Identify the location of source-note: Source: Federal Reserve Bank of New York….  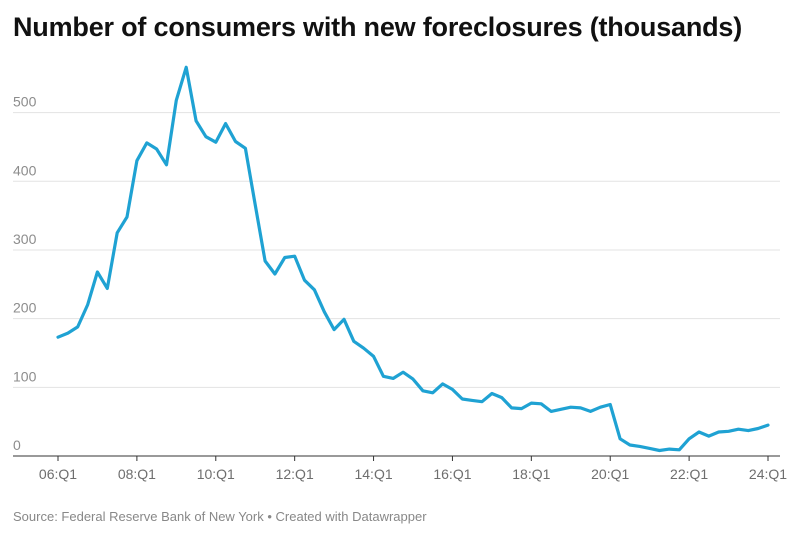
(220, 516).